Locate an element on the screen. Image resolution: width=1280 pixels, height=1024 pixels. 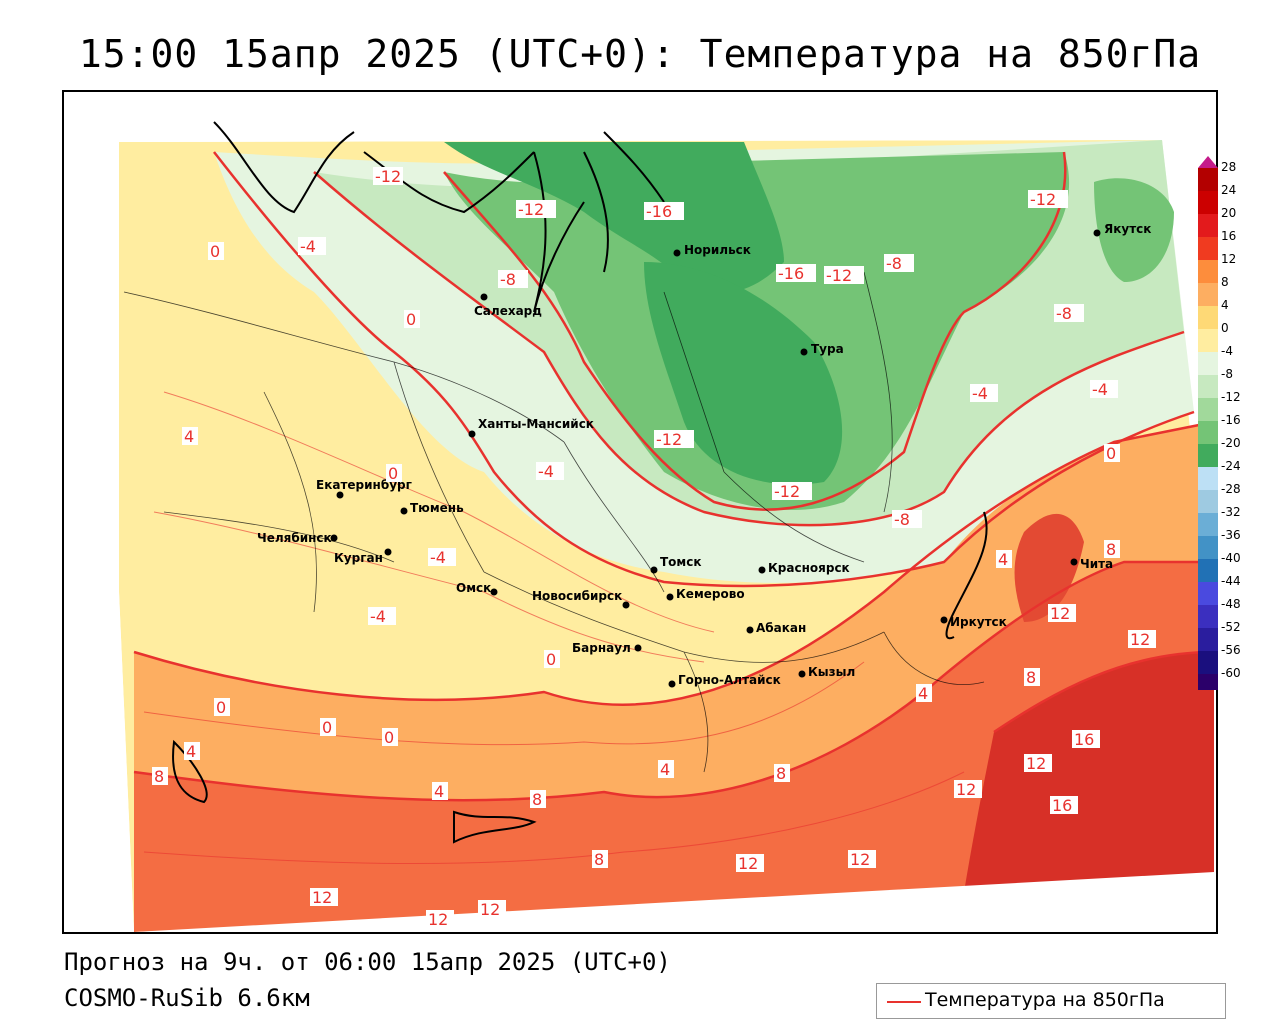
model-name: COSMO-RuSib 6.6км is located at coordinates (187, 998).